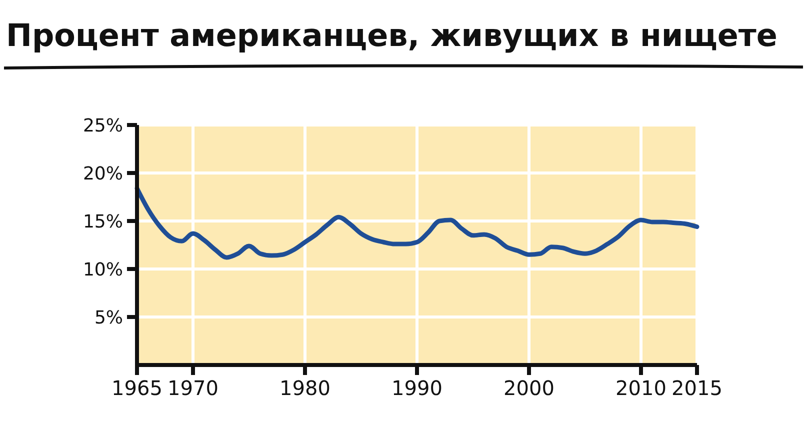 This screenshot has height=423, width=807. Describe the element at coordinates (102, 269) in the screenshot. I see `y-tick-label: 10%` at that location.